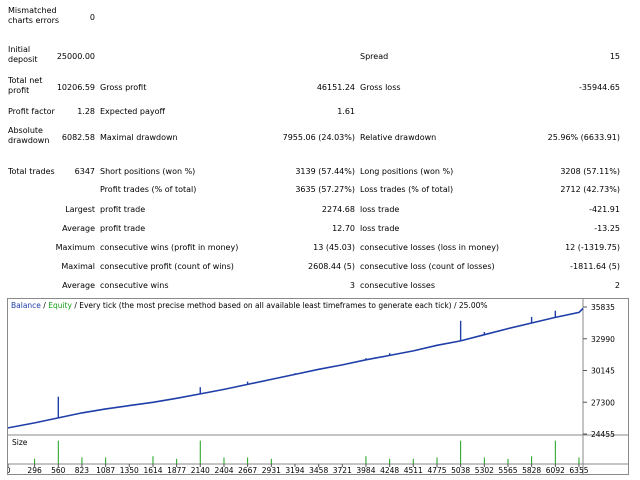  What do you see at coordinates (380, 209) in the screenshot?
I see `largest-loss-label: loss trade` at bounding box center [380, 209].